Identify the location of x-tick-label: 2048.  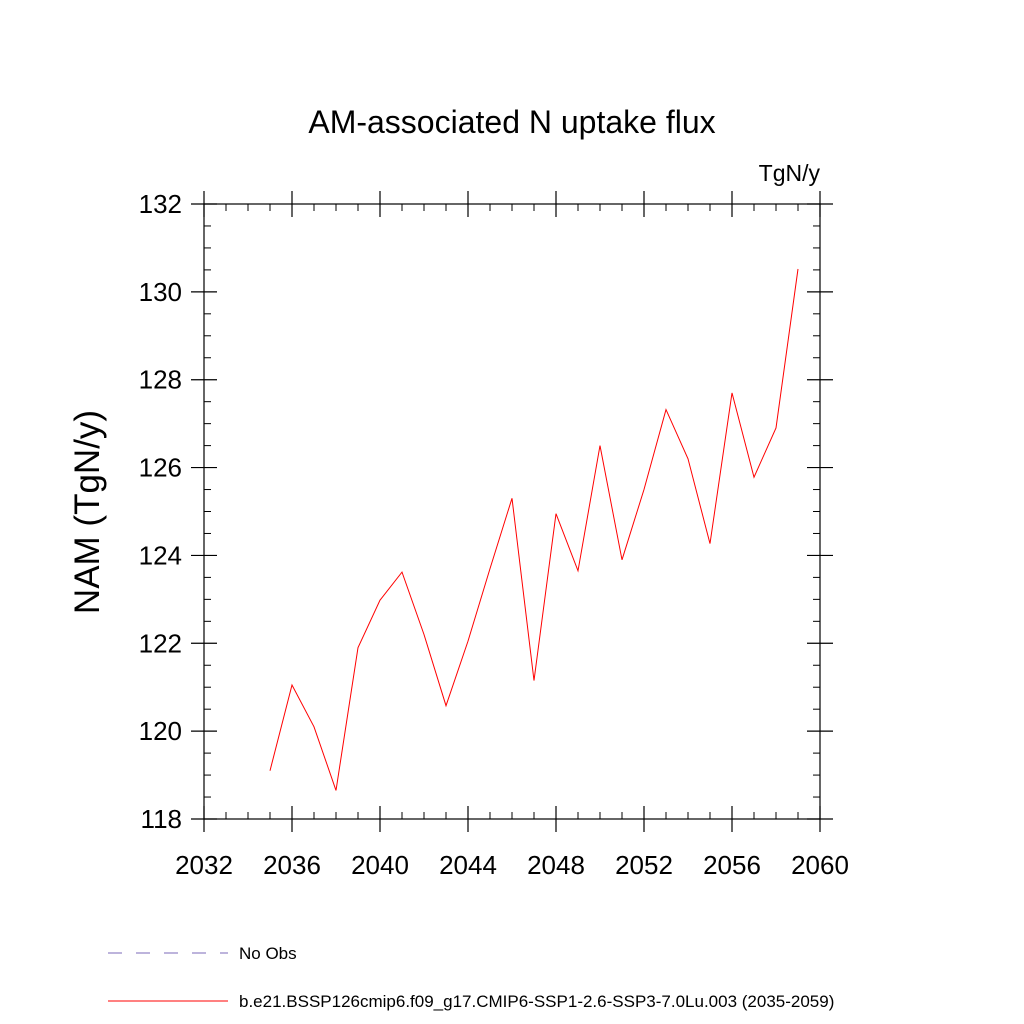
(556, 865).